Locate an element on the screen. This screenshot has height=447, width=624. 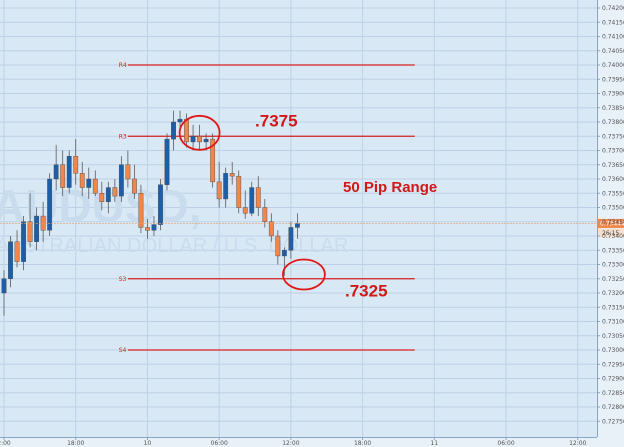
time-axis-background is located at coordinates (312, 442).